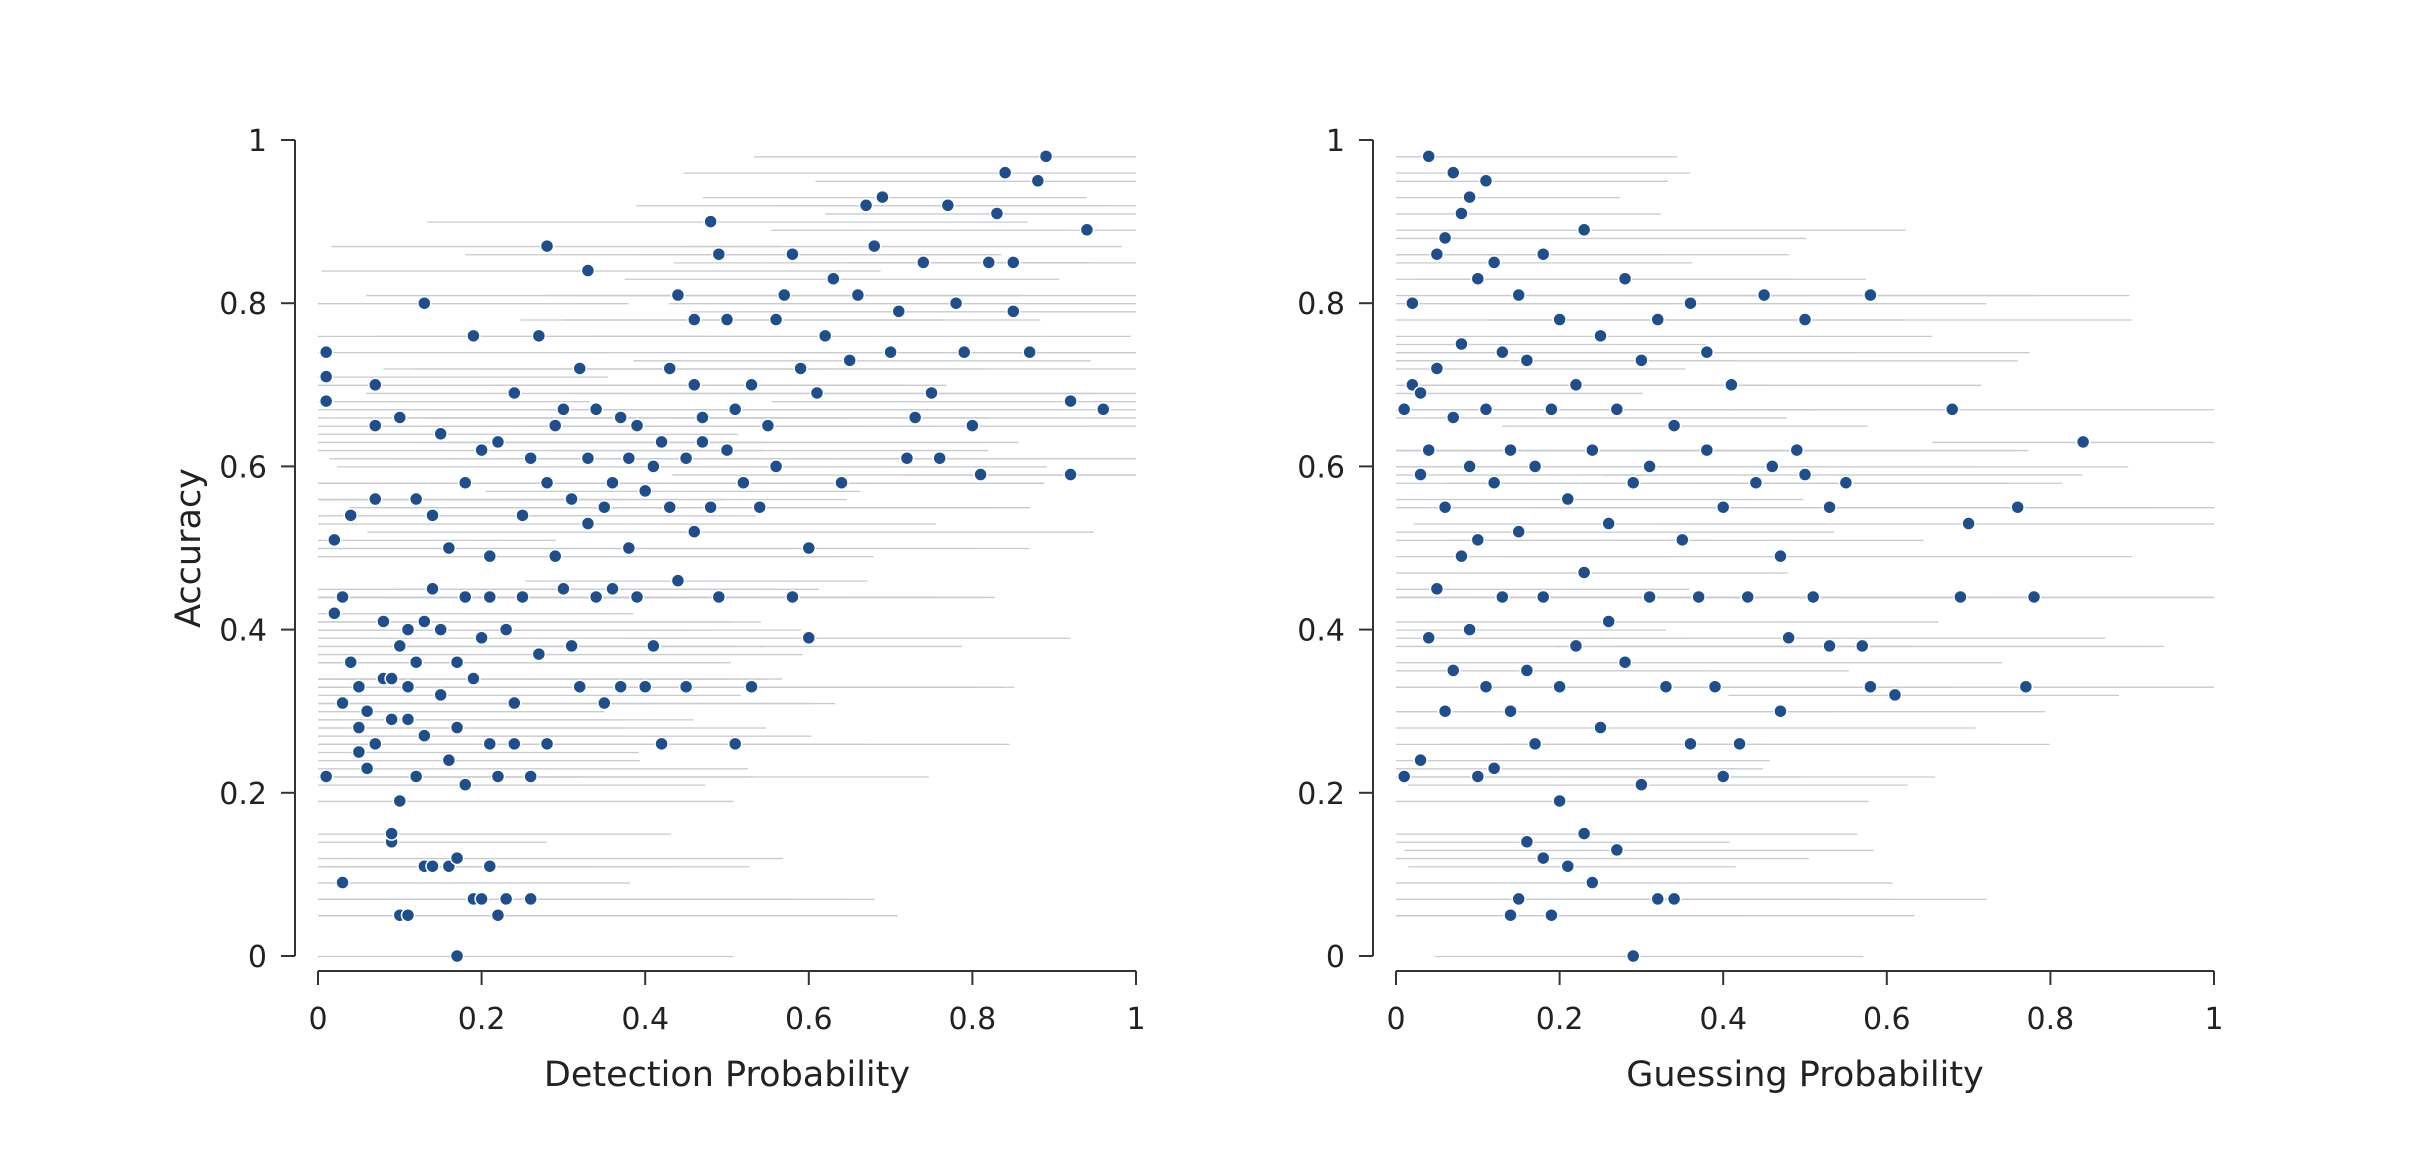 Image resolution: width=2416 pixels, height=1170 pixels. I want to click on y-tick-label: 1, so click(257, 141).